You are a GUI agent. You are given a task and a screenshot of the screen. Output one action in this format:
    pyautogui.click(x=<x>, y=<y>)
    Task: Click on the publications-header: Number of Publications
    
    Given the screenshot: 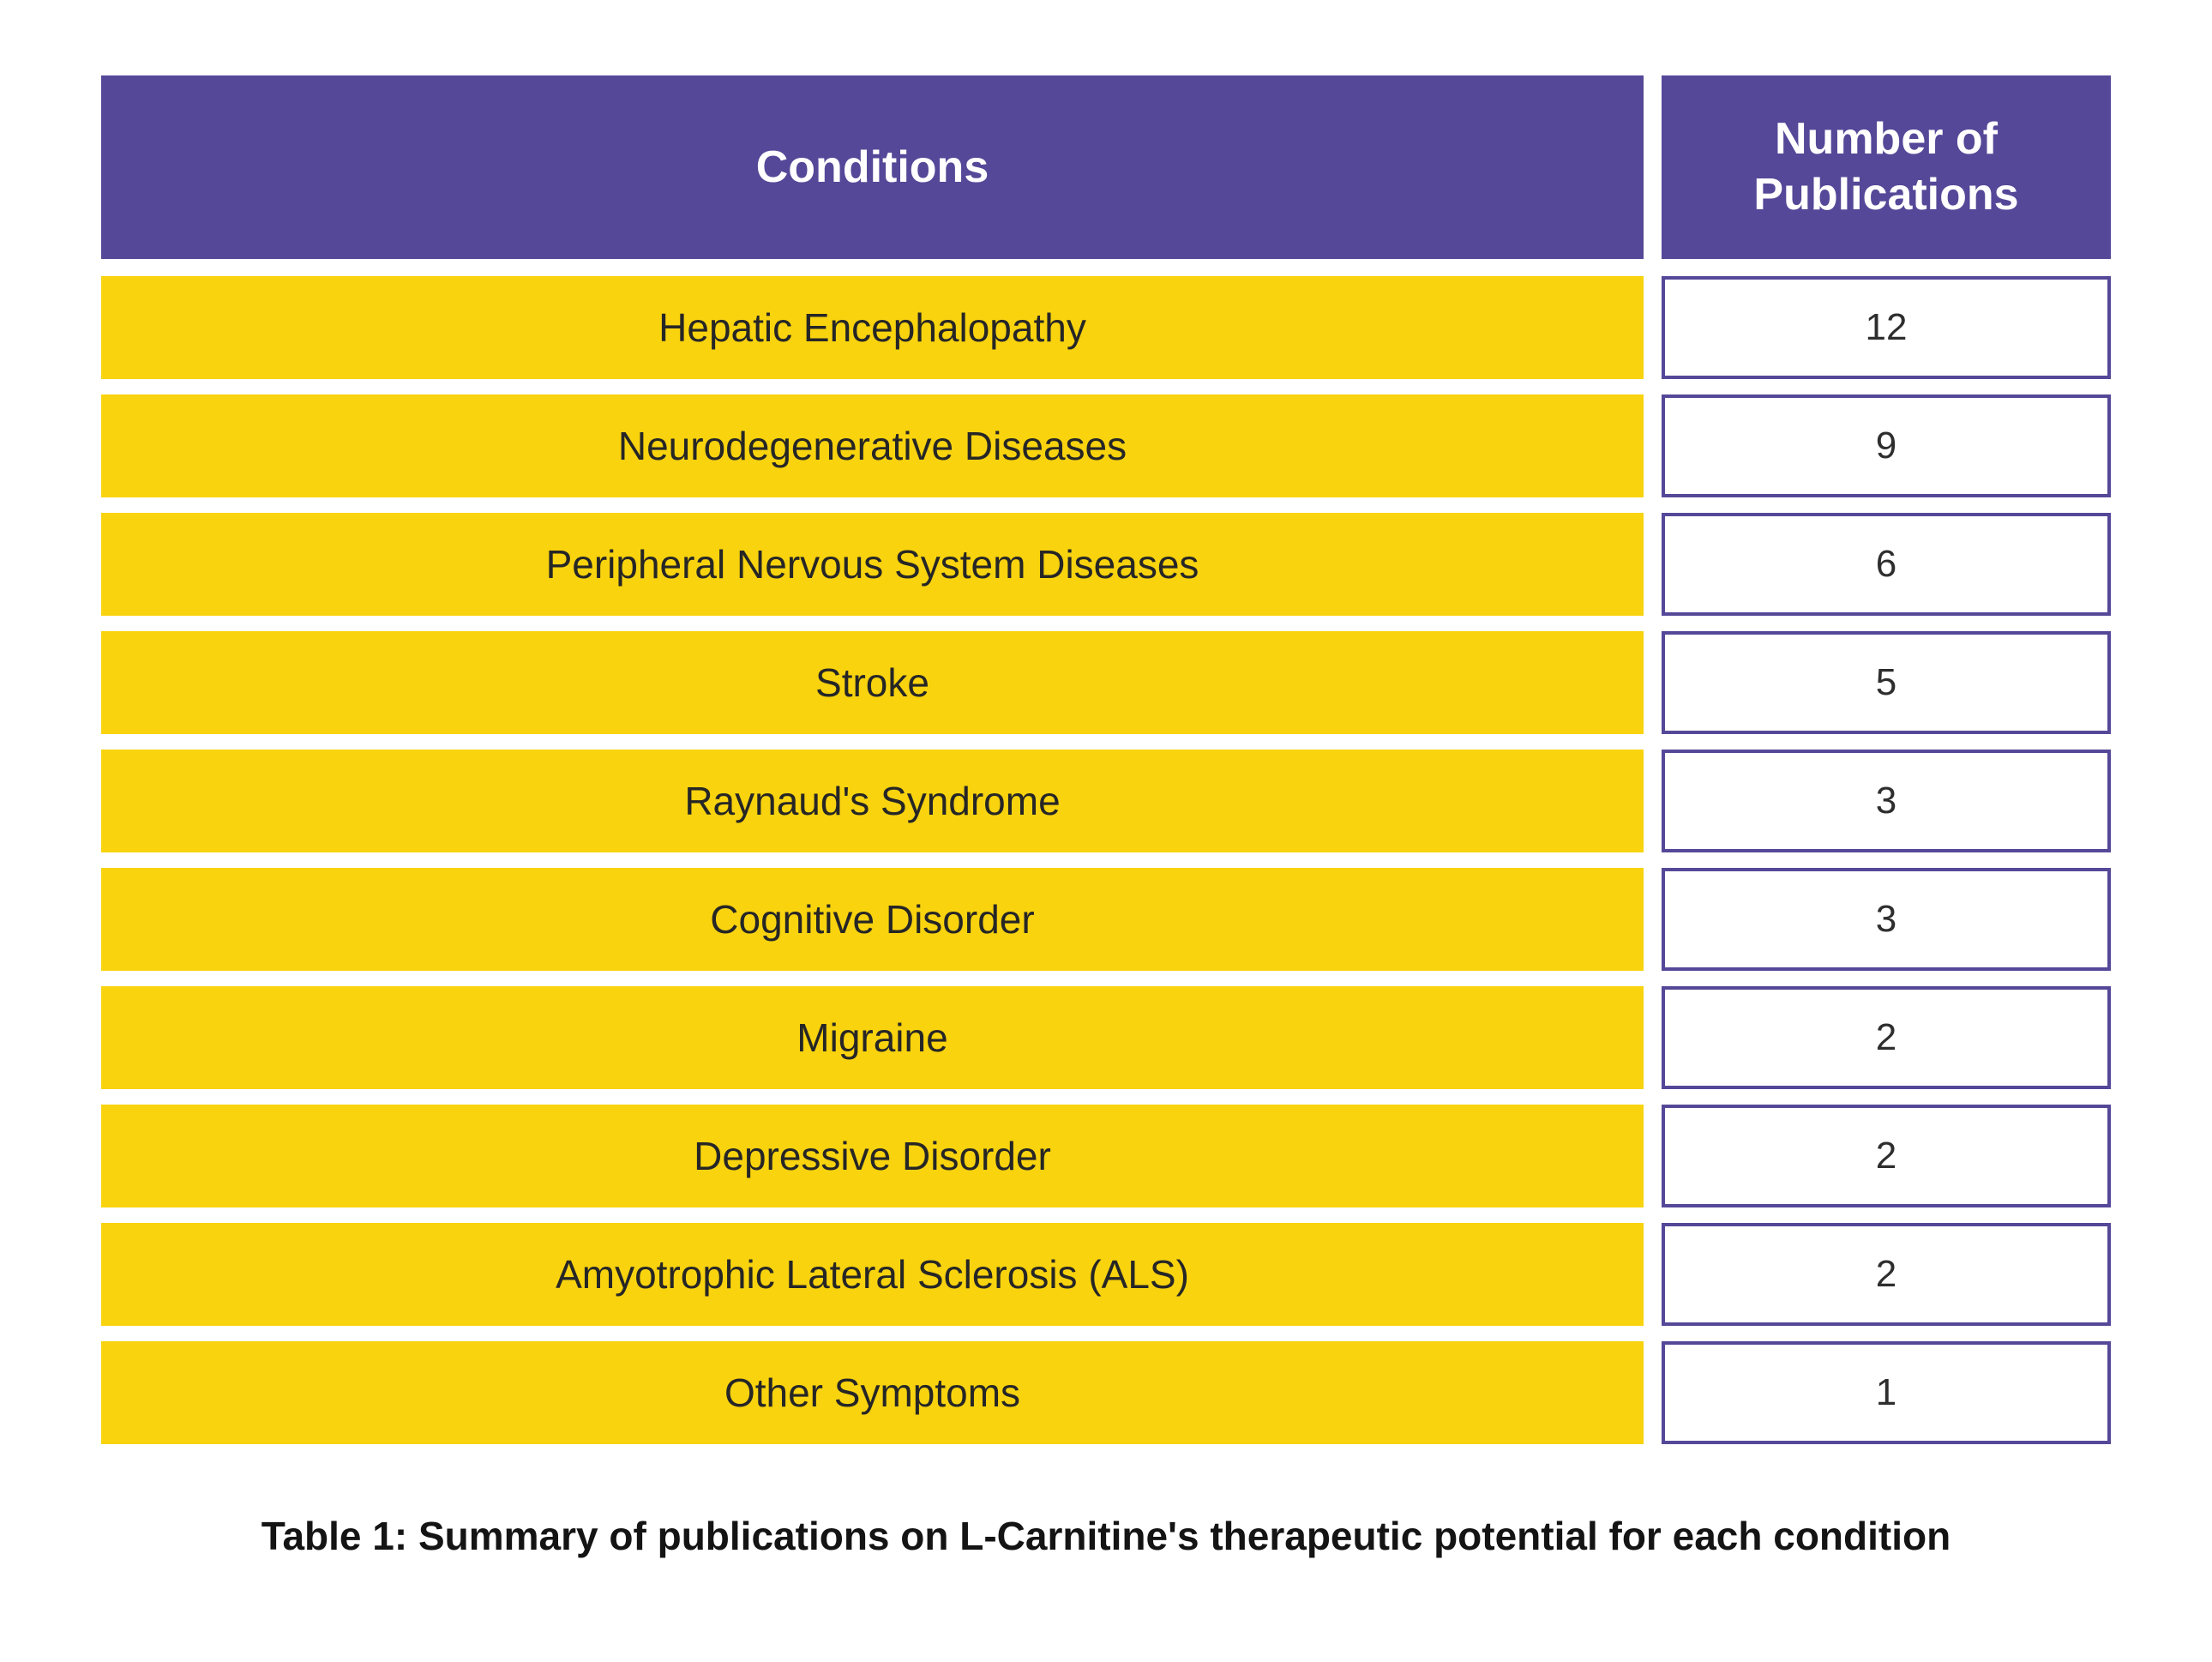 What is the action you would take?
    pyautogui.click(x=1887, y=167)
    